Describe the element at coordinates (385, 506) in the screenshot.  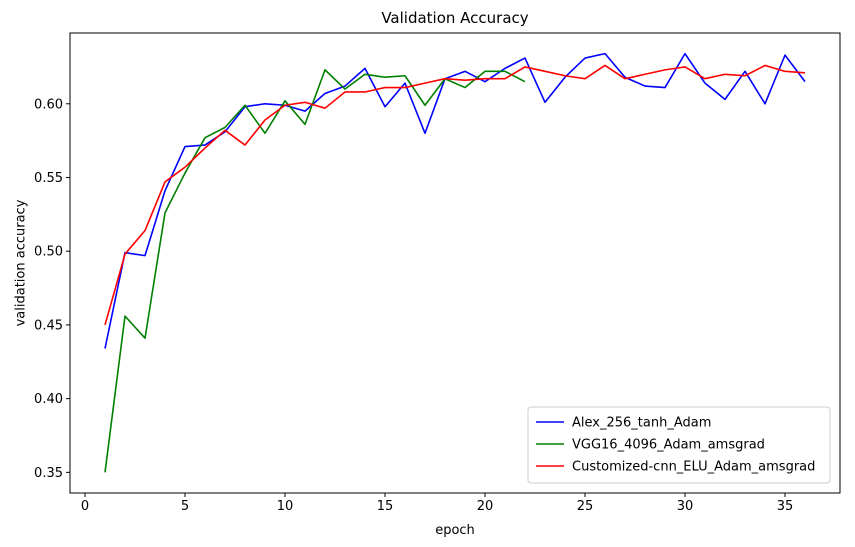
I see `x-tick-label: 15` at that location.